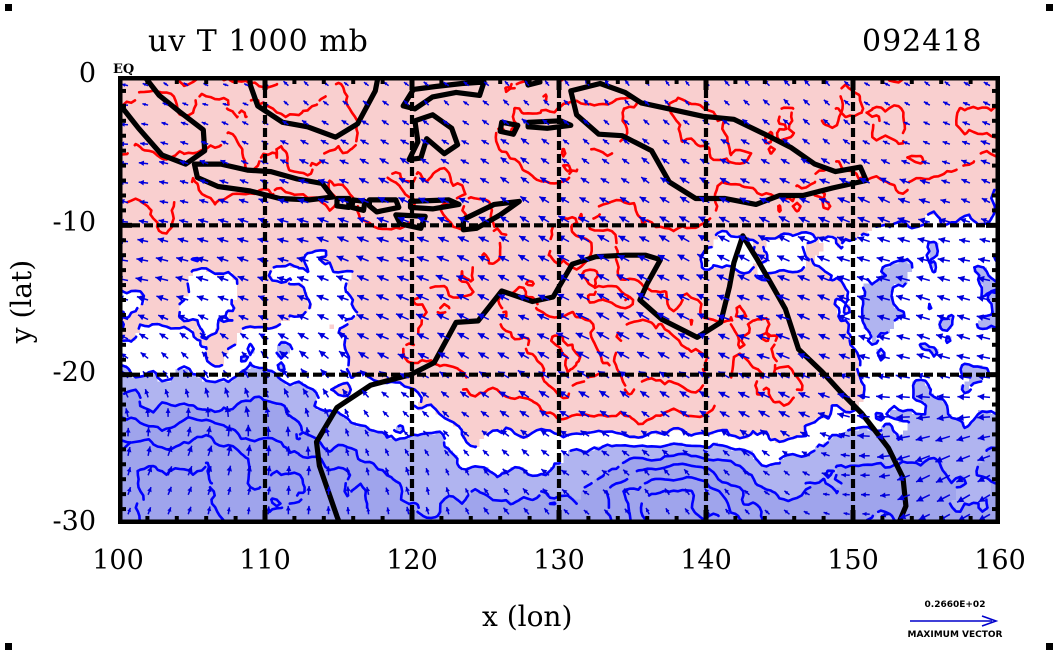 The height and width of the screenshot is (653, 1058). Describe the element at coordinates (8, 646) in the screenshot. I see `registration-mark-bottom-left` at that location.